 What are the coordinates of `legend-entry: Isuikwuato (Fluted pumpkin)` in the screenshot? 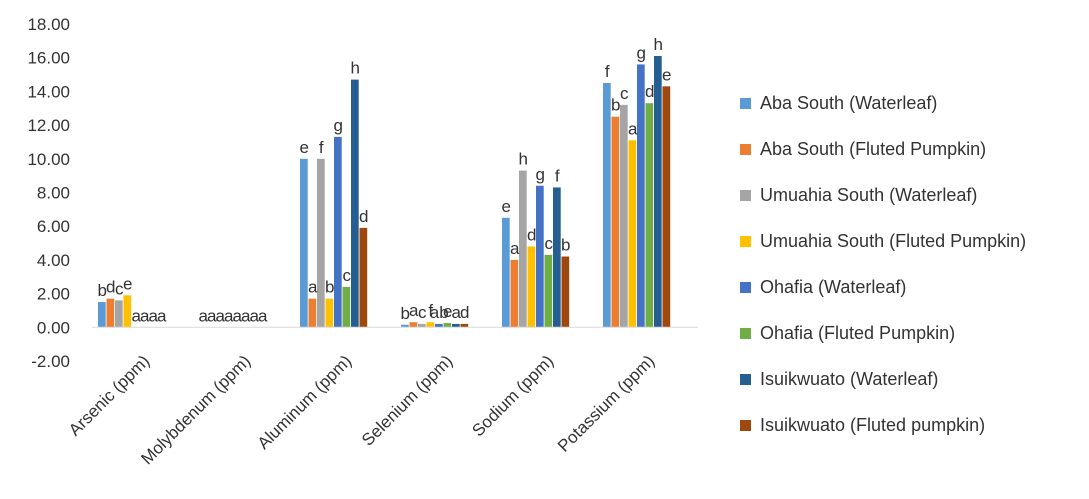 It's located at (883, 425).